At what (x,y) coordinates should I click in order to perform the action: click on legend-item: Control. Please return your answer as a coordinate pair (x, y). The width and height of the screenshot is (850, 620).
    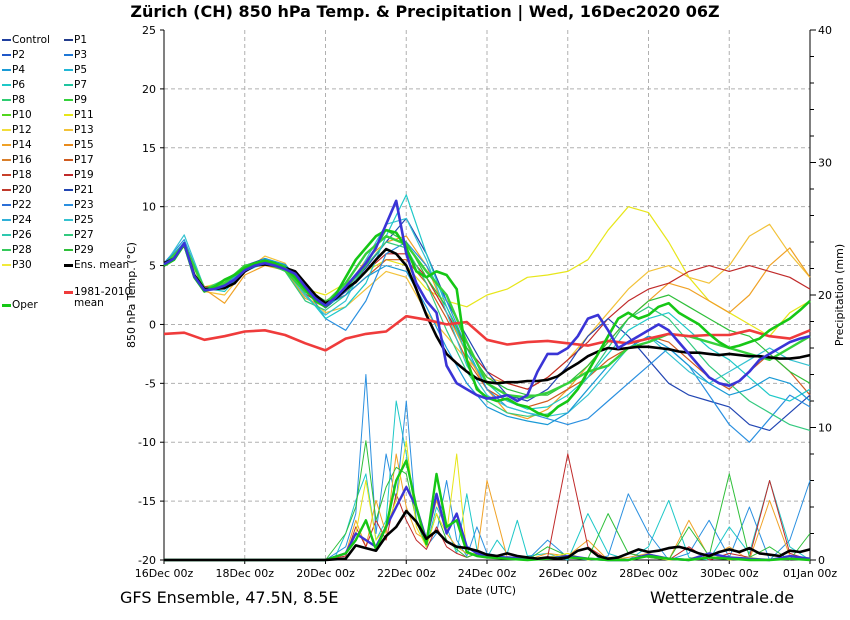
    Looking at the image, I should click on (26, 40).